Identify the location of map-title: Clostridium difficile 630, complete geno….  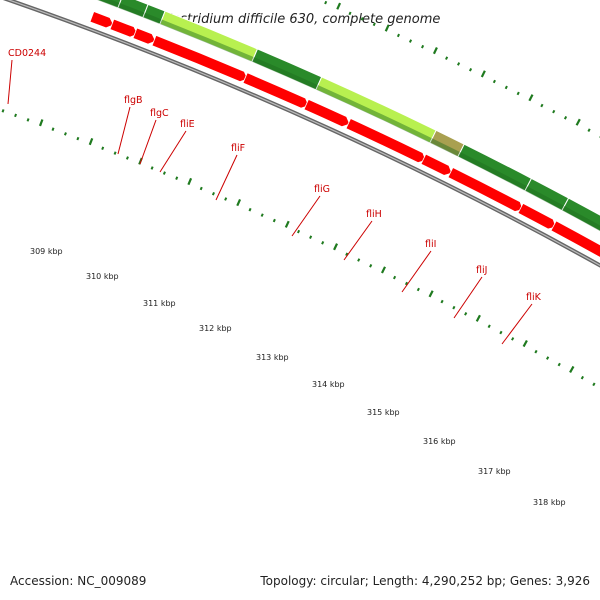
(300, 19).